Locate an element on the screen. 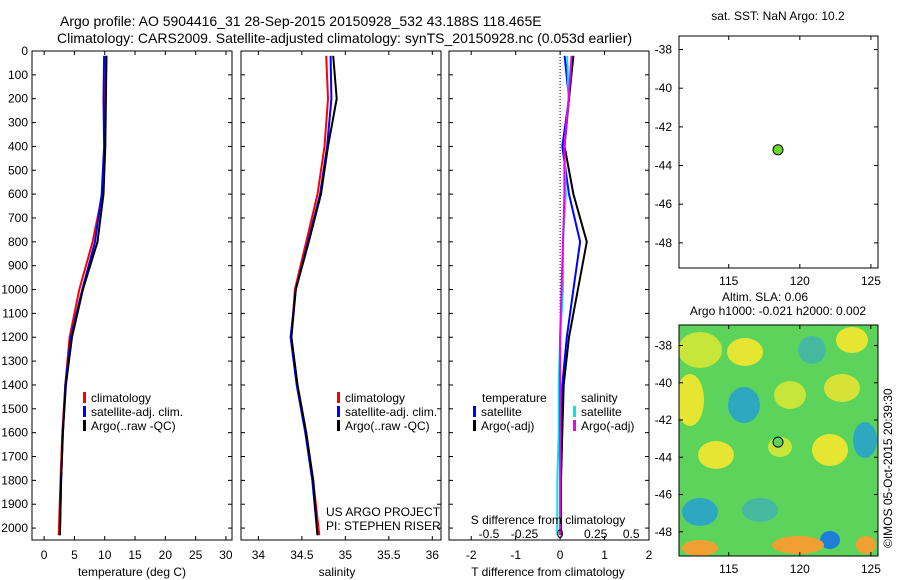  legend-header-temperature: temperature is located at coordinates (514, 398).